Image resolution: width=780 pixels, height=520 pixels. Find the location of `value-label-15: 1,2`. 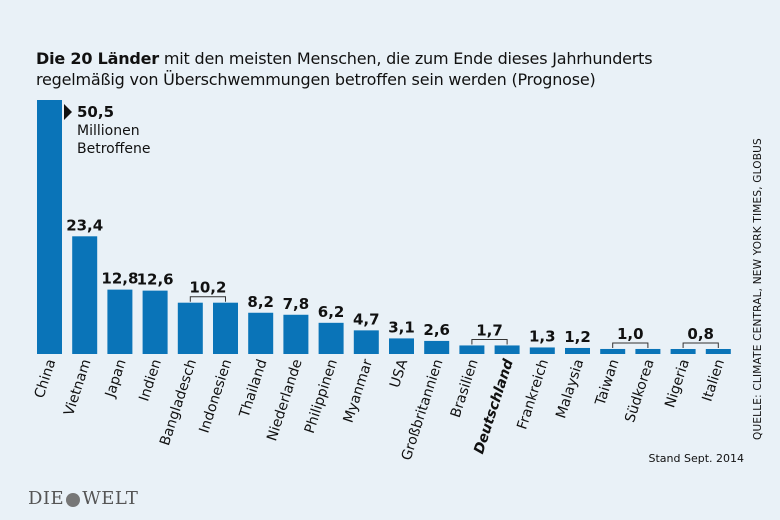

value-label-15: 1,2 is located at coordinates (577, 337).